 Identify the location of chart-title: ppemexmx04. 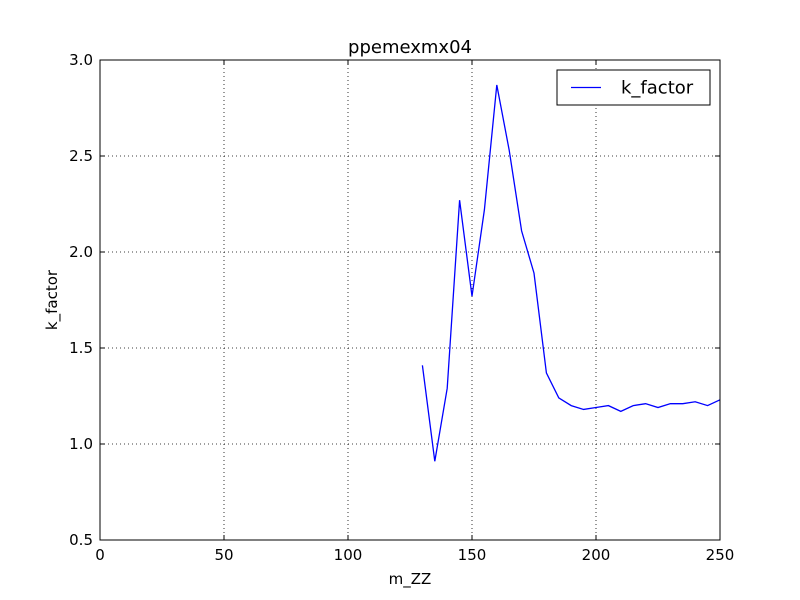
(410, 47).